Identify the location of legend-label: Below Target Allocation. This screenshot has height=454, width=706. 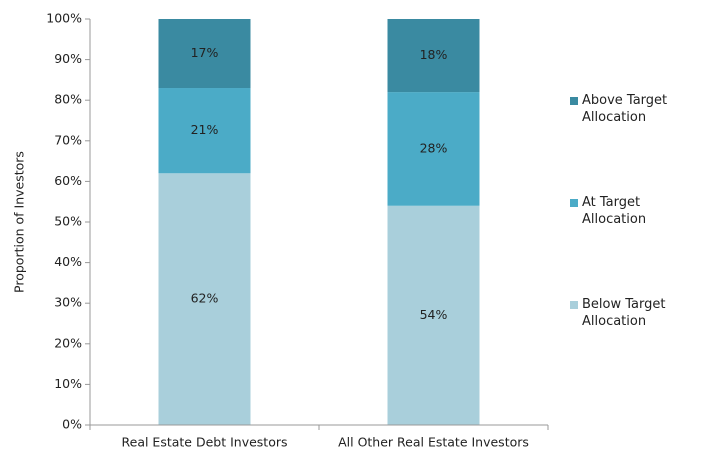
(624, 313).